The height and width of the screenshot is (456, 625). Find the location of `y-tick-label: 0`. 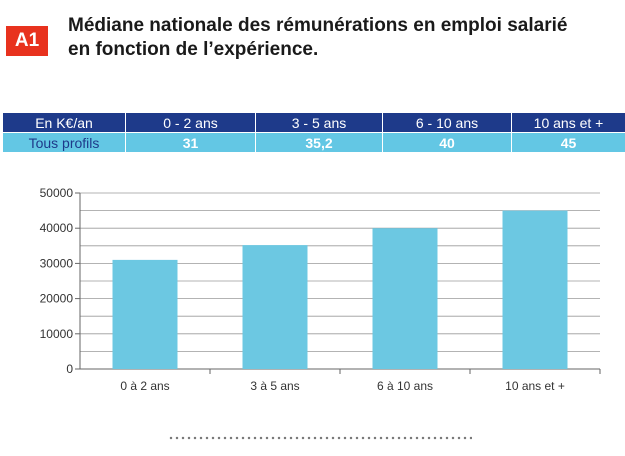

y-tick-label: 0 is located at coordinates (69, 369).